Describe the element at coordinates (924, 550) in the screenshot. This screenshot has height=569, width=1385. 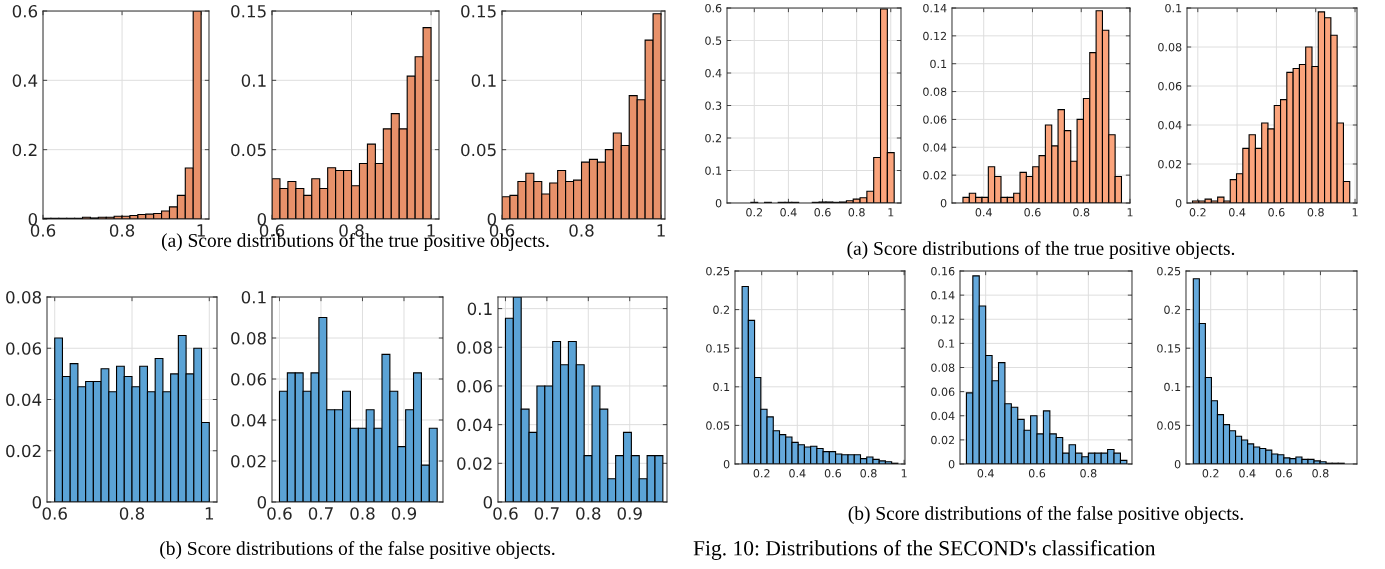
I see `caption: Fig. 10: Distributions of the SECOND's classification` at that location.